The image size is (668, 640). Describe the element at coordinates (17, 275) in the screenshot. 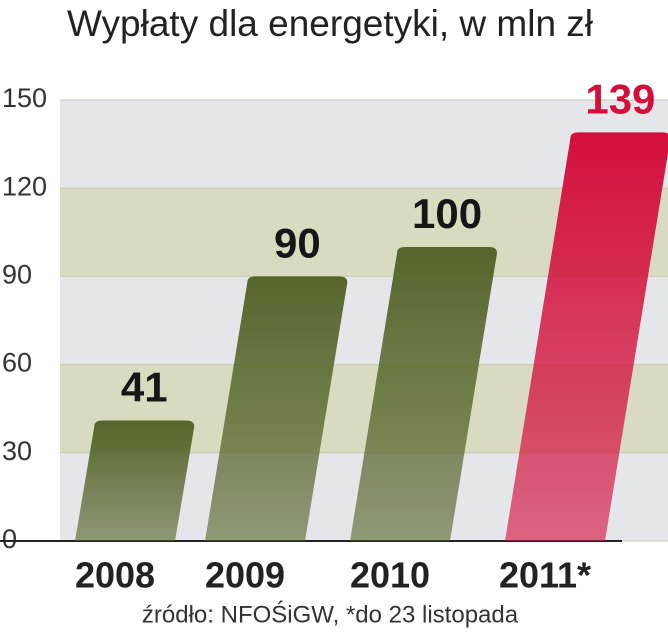

I see `y-tick-label: 90` at that location.